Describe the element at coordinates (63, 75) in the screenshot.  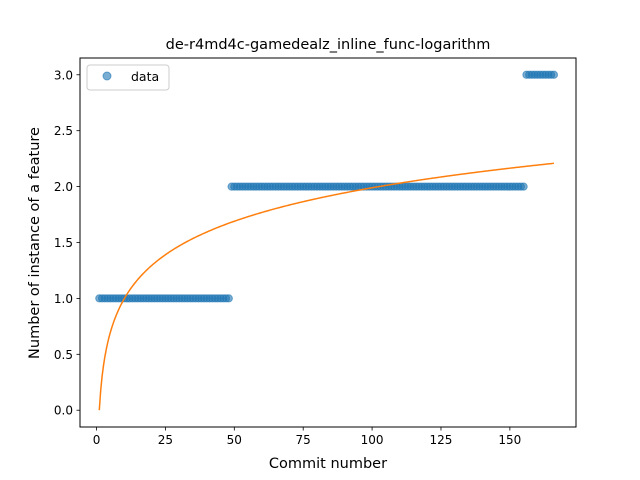
I see `y-tick-label: 3.0` at that location.